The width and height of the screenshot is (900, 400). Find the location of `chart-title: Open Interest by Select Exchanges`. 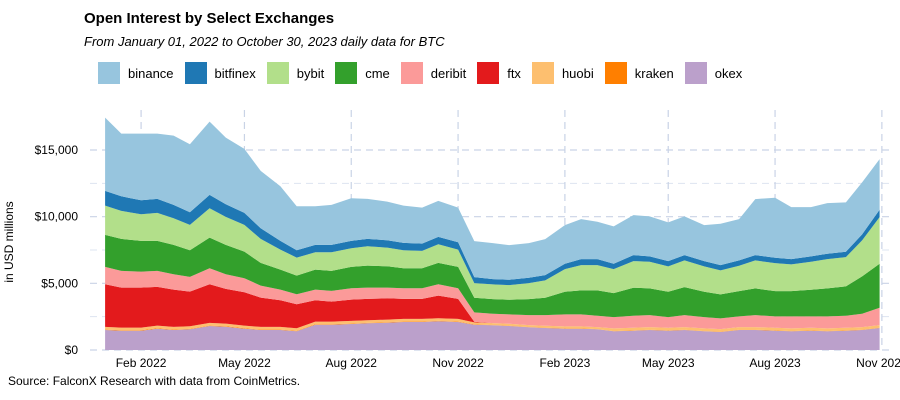

chart-title: Open Interest by Select Exchanges is located at coordinates (209, 18).